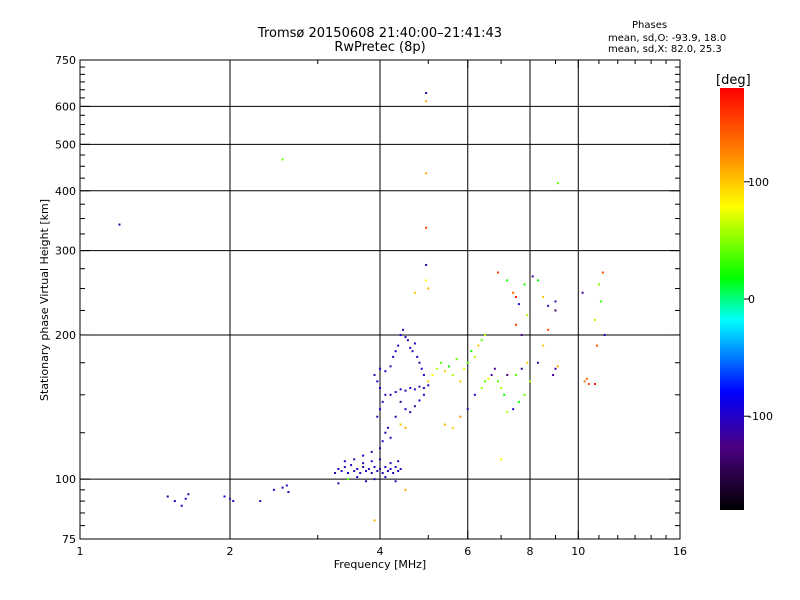  What do you see at coordinates (380, 33) in the screenshot?
I see `chart-title: Tromsø 20150608 21:40:00–21:41:43` at bounding box center [380, 33].